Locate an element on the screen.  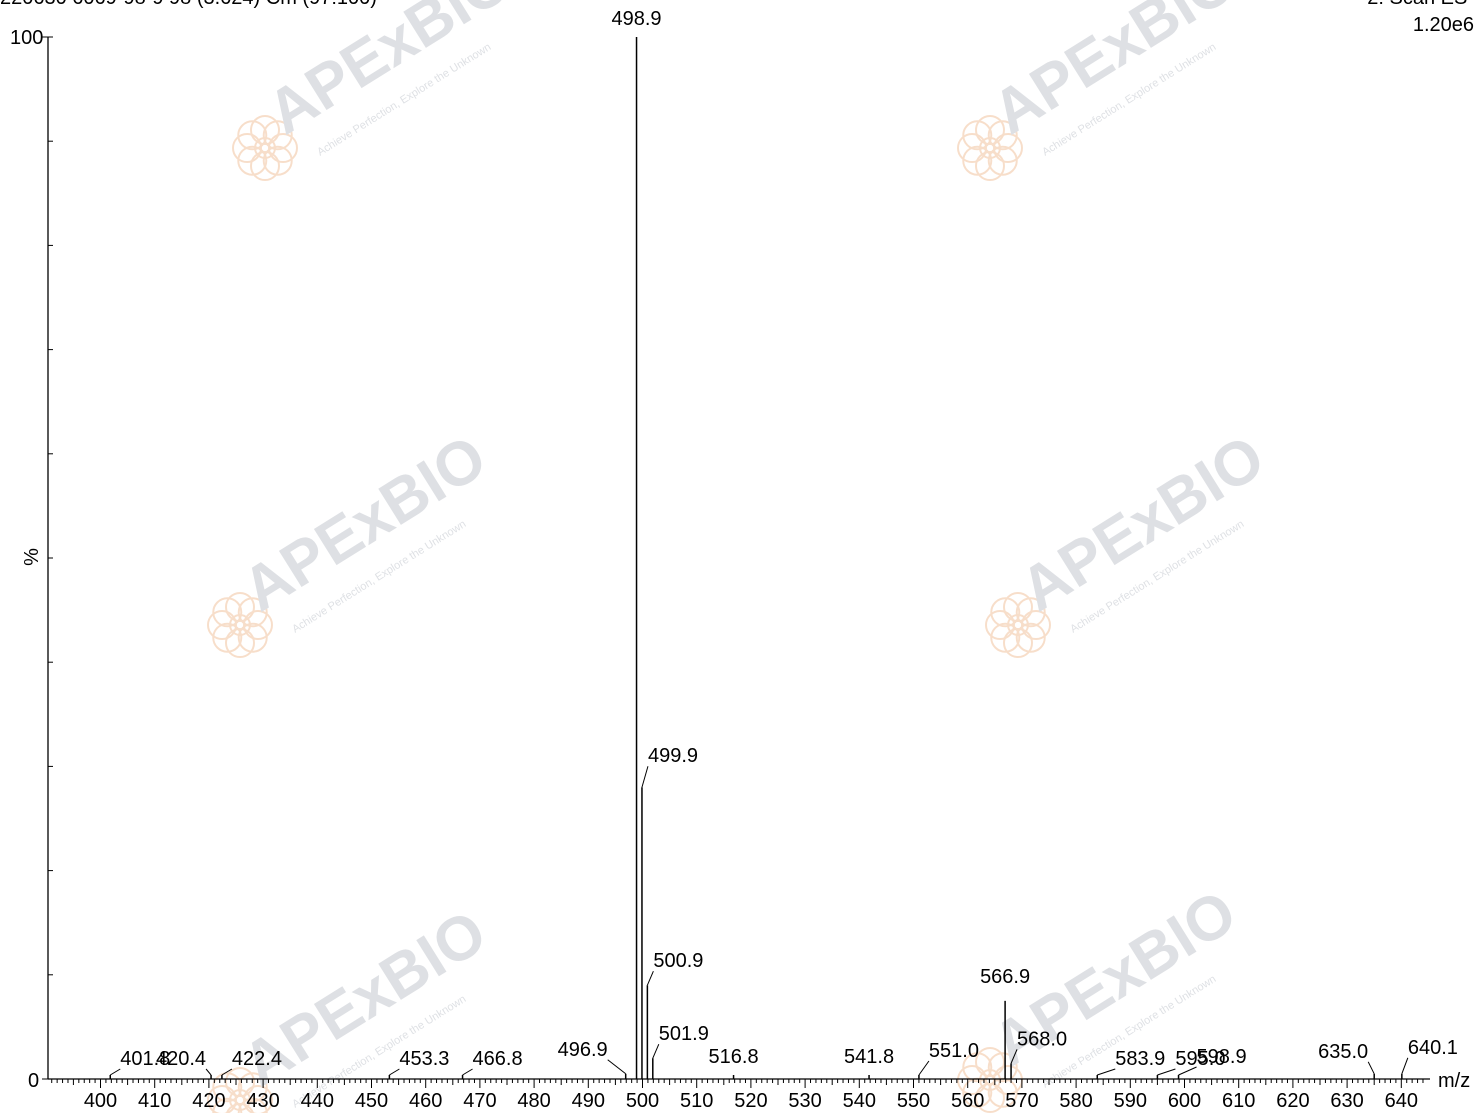
x-tick-label: 450 is located at coordinates (371, 1101).